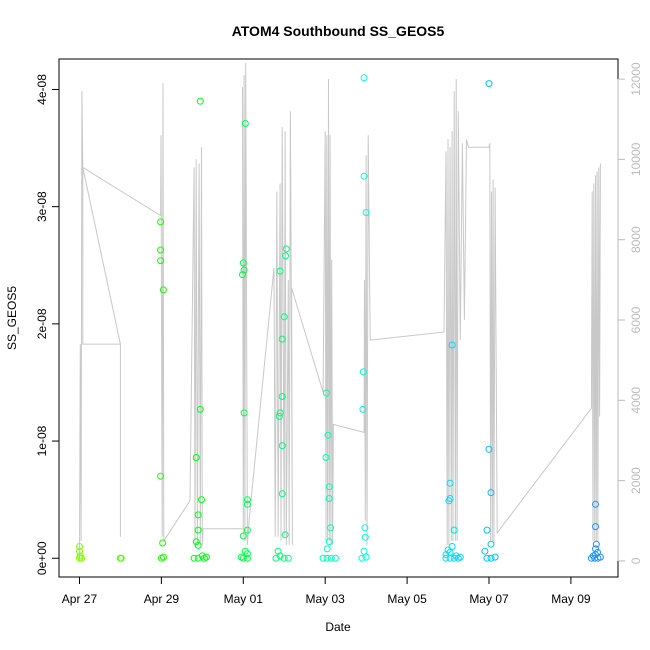 This screenshot has width=650, height=650. Describe the element at coordinates (12, 318) in the screenshot. I see `y-axis-label: SS_GEOS5` at that location.